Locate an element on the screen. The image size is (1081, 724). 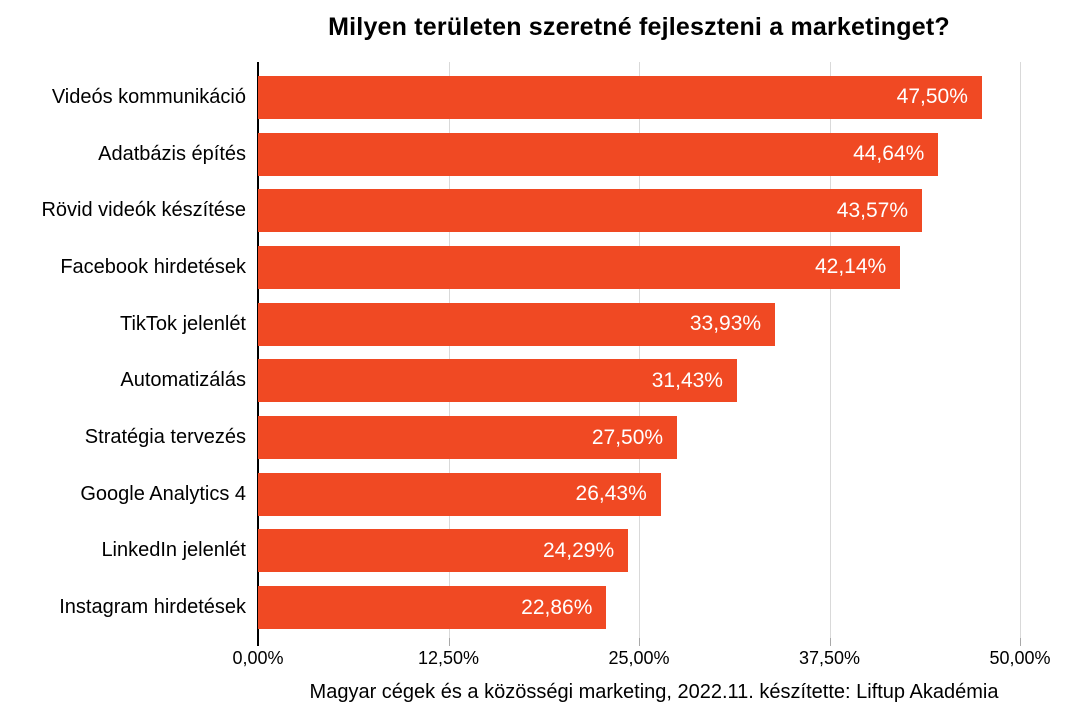
value-label: 24,29% is located at coordinates (578, 550).